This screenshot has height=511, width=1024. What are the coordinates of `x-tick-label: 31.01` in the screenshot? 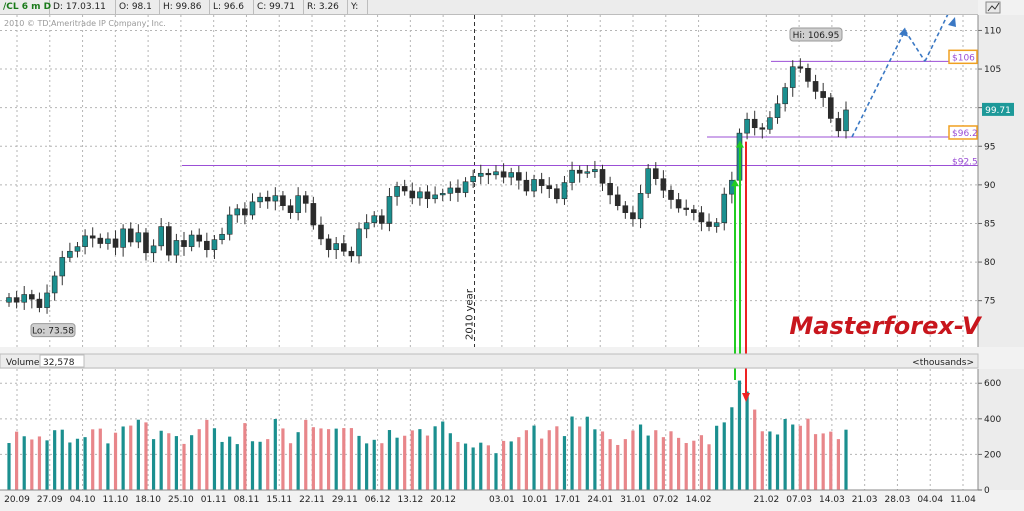 It's located at (633, 500).